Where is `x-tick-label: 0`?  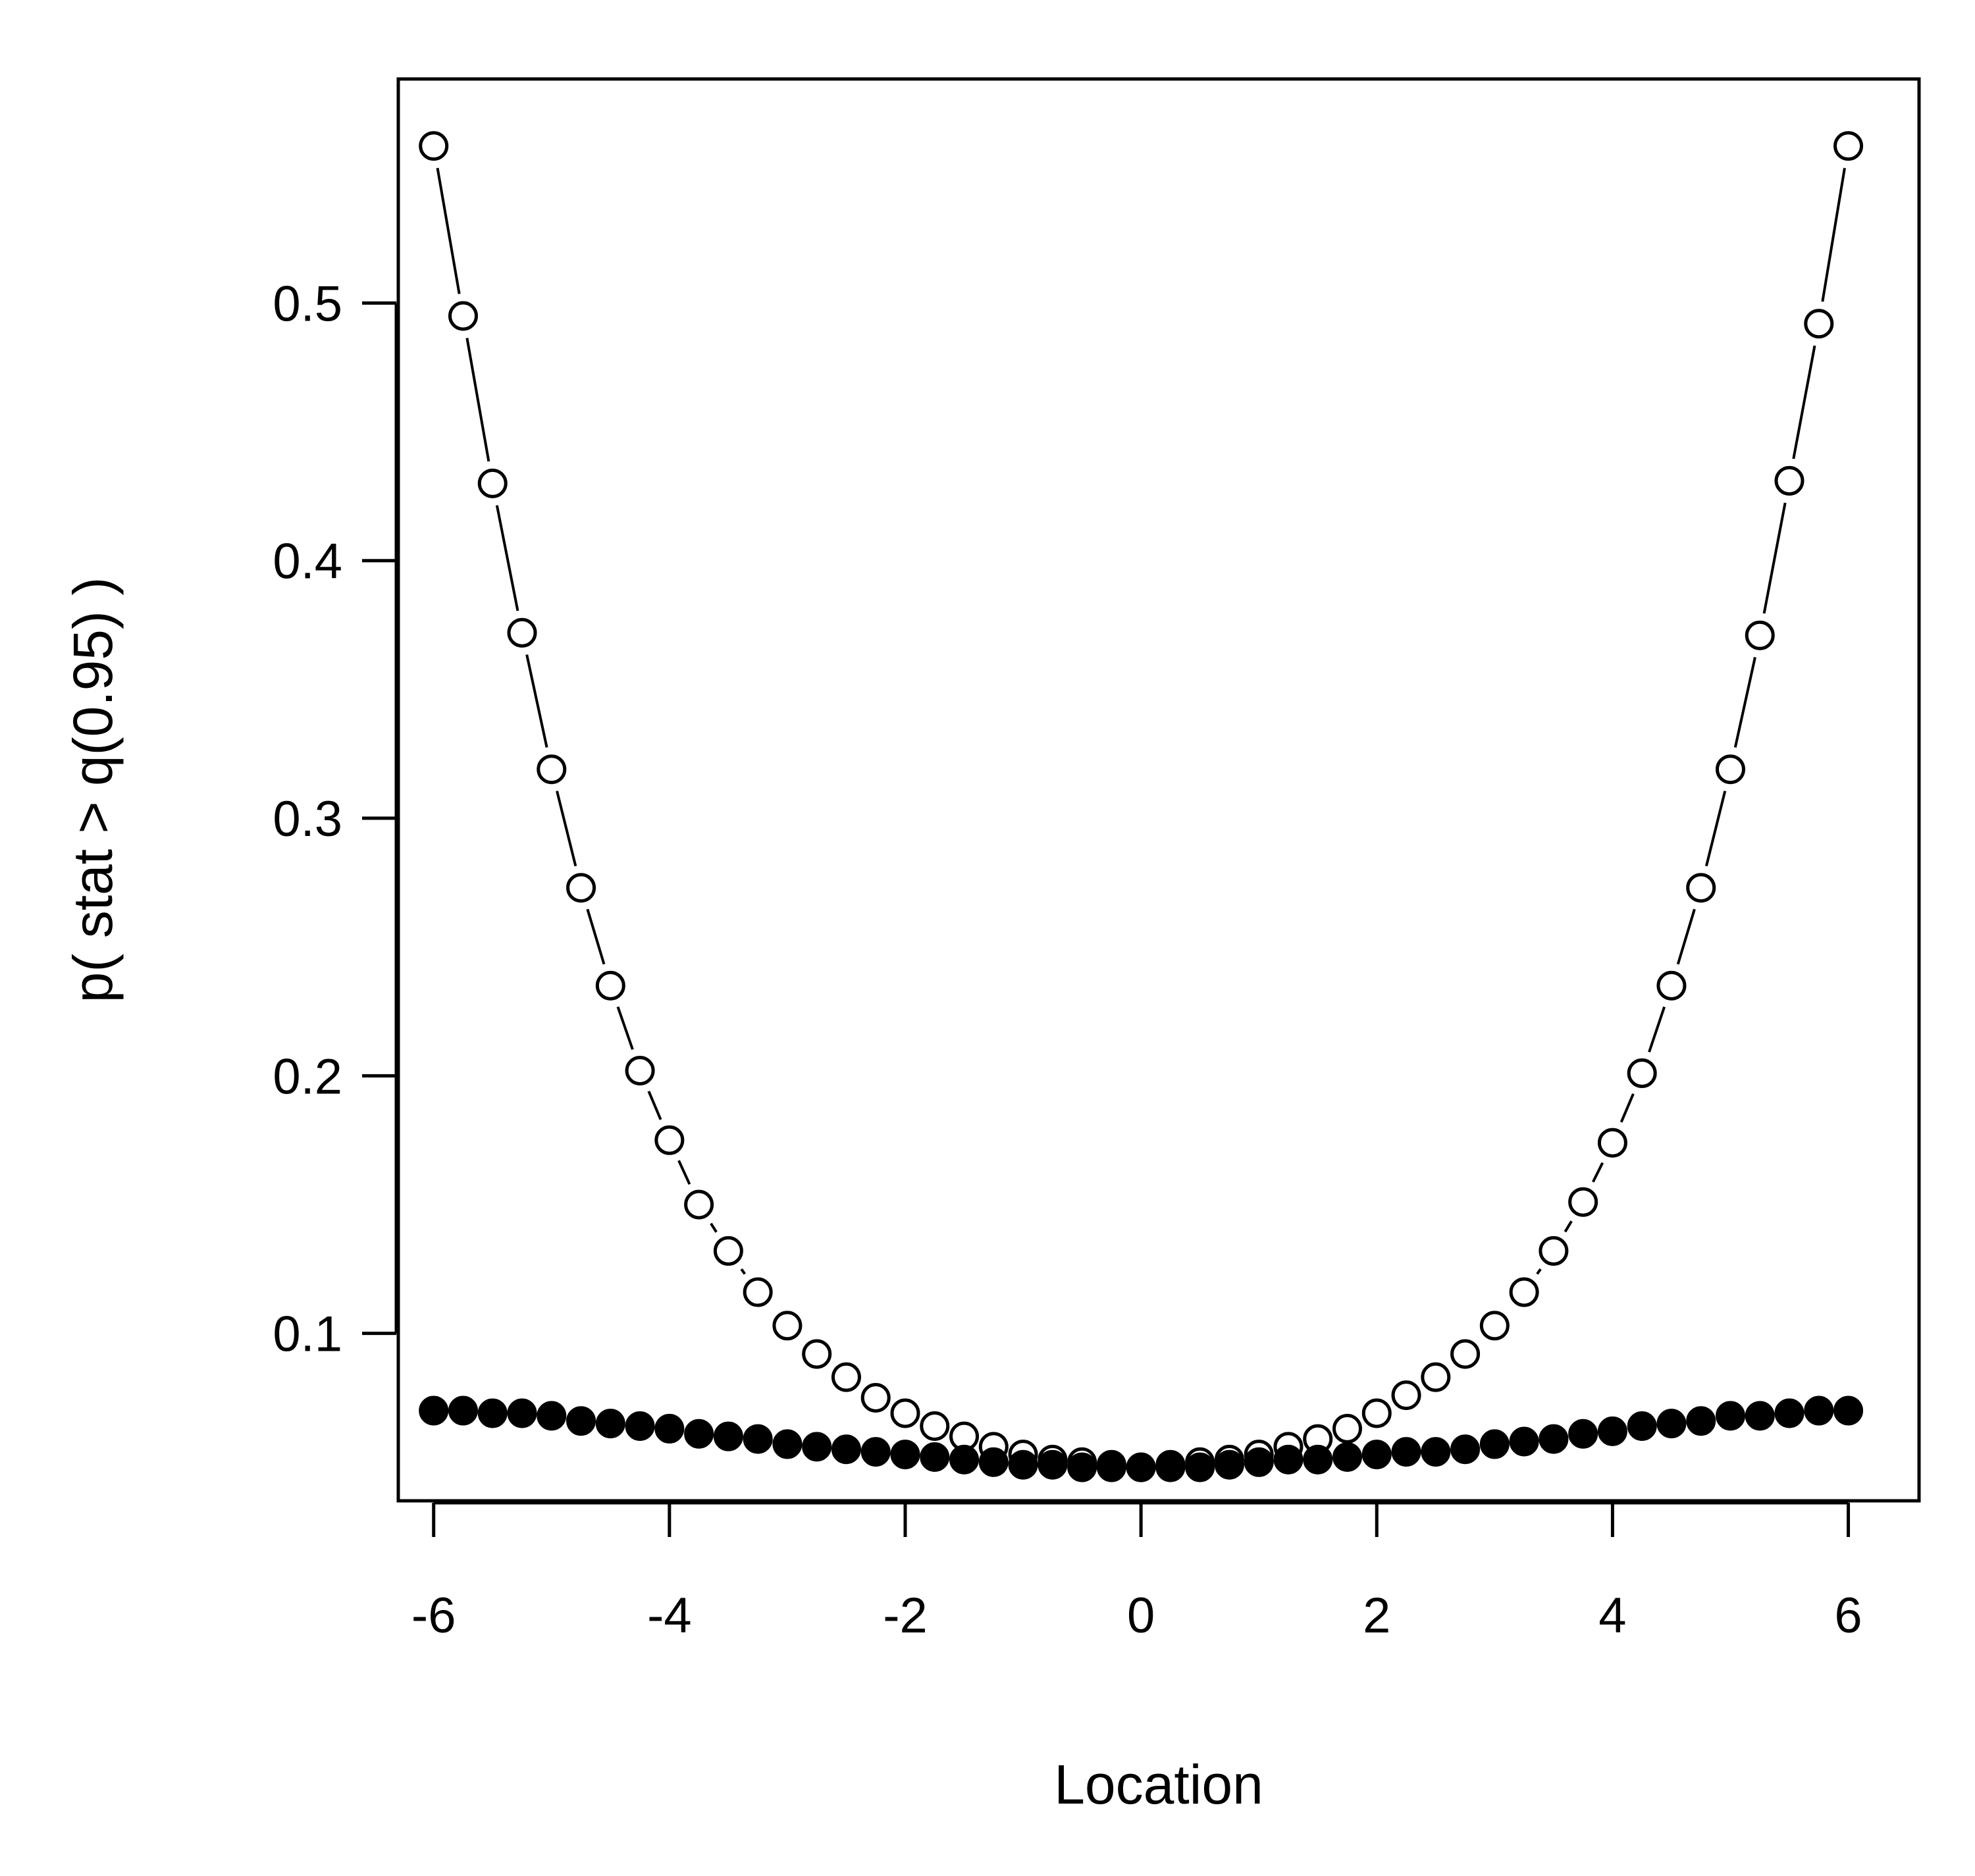
x-tick-label: 0 is located at coordinates (1141, 1616).